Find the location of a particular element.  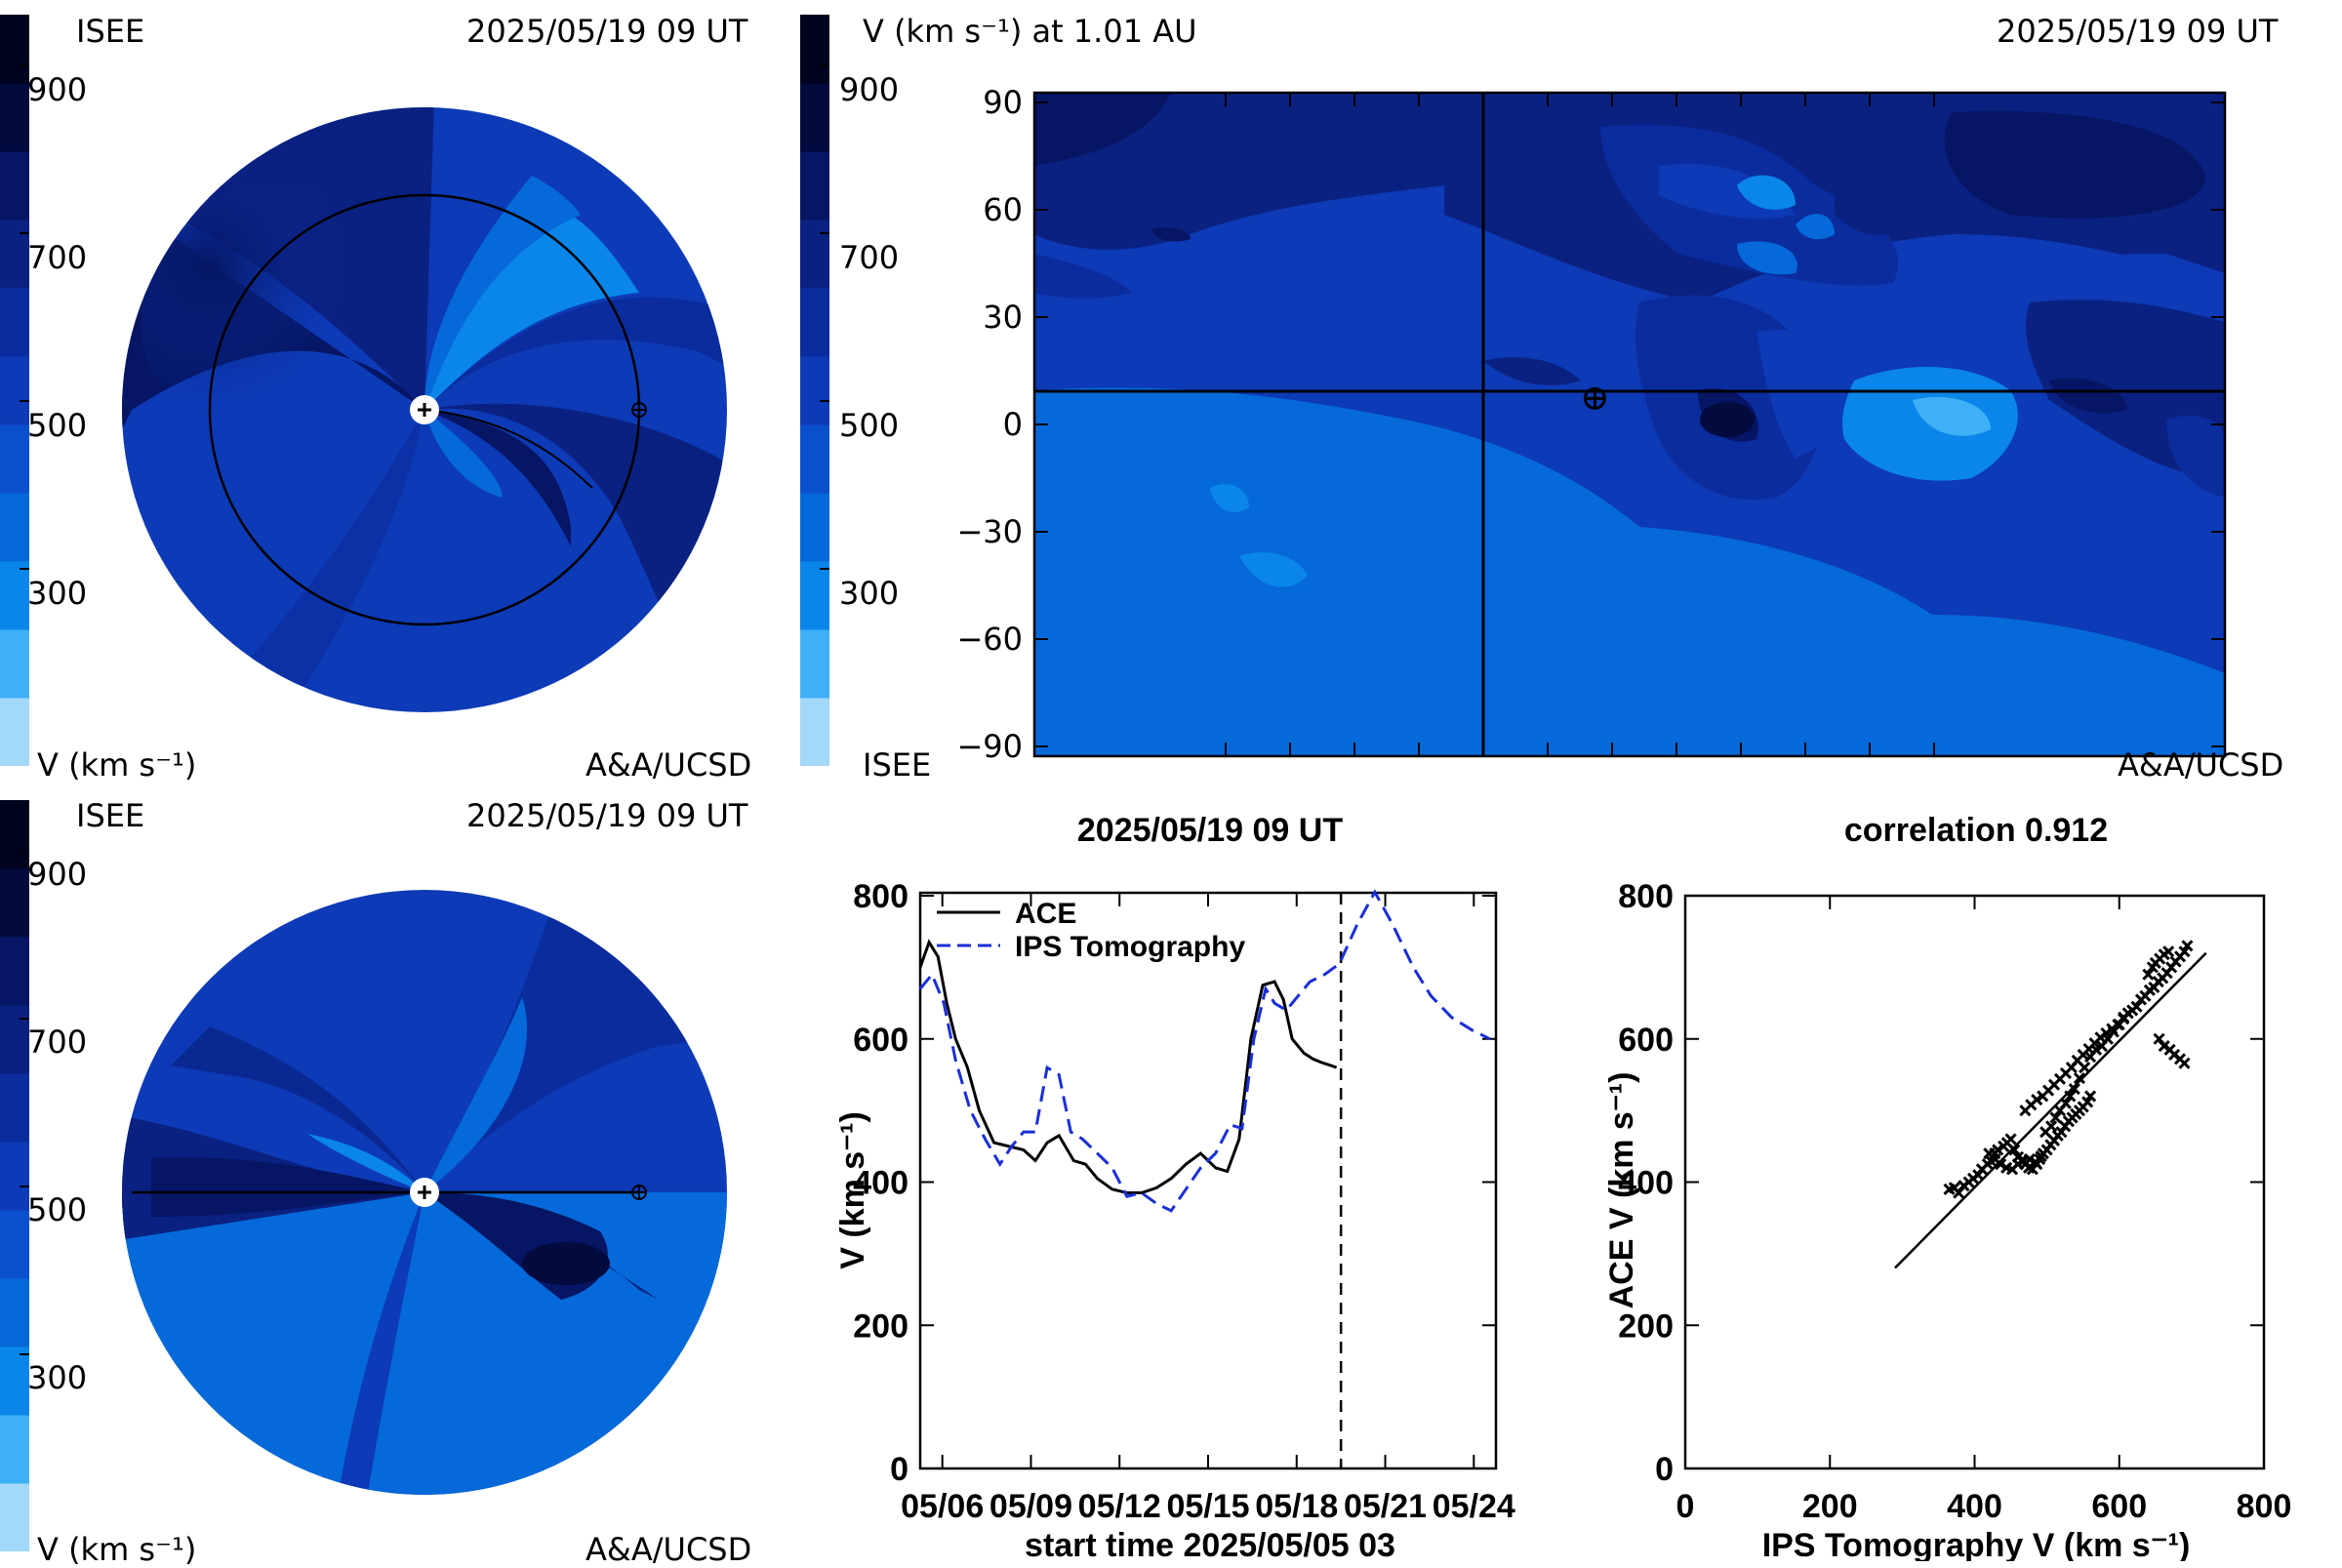

x-tick-label: 180 is located at coordinates (1869, 768).